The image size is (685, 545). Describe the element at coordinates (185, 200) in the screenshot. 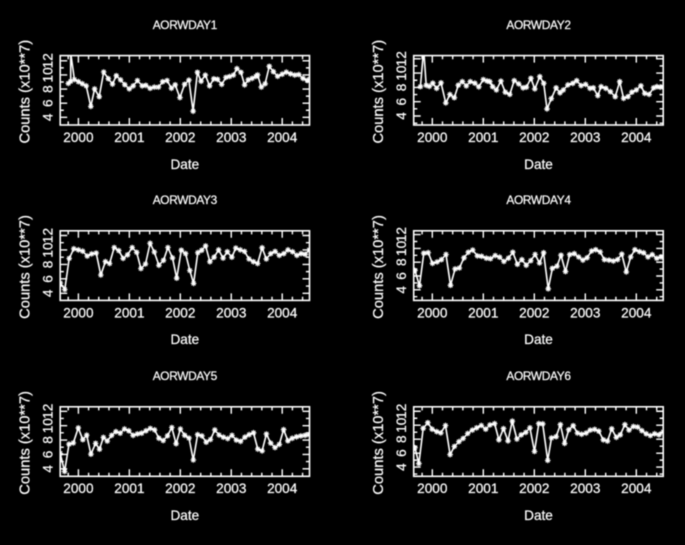

I see `svg-text: AORWDAY3` at that location.